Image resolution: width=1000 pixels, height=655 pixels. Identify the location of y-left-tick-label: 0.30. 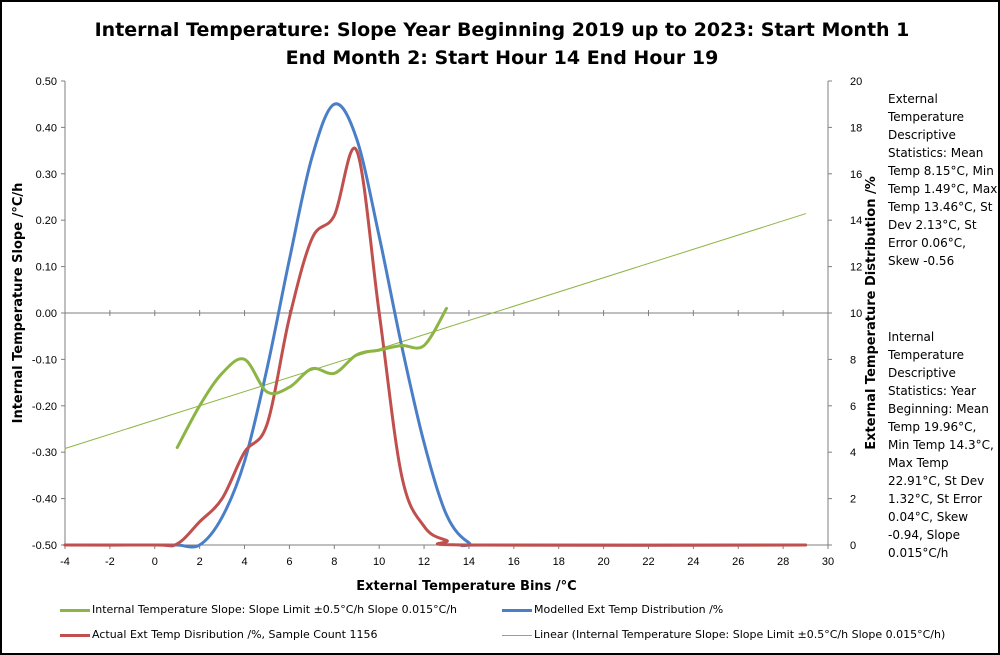
(46, 175).